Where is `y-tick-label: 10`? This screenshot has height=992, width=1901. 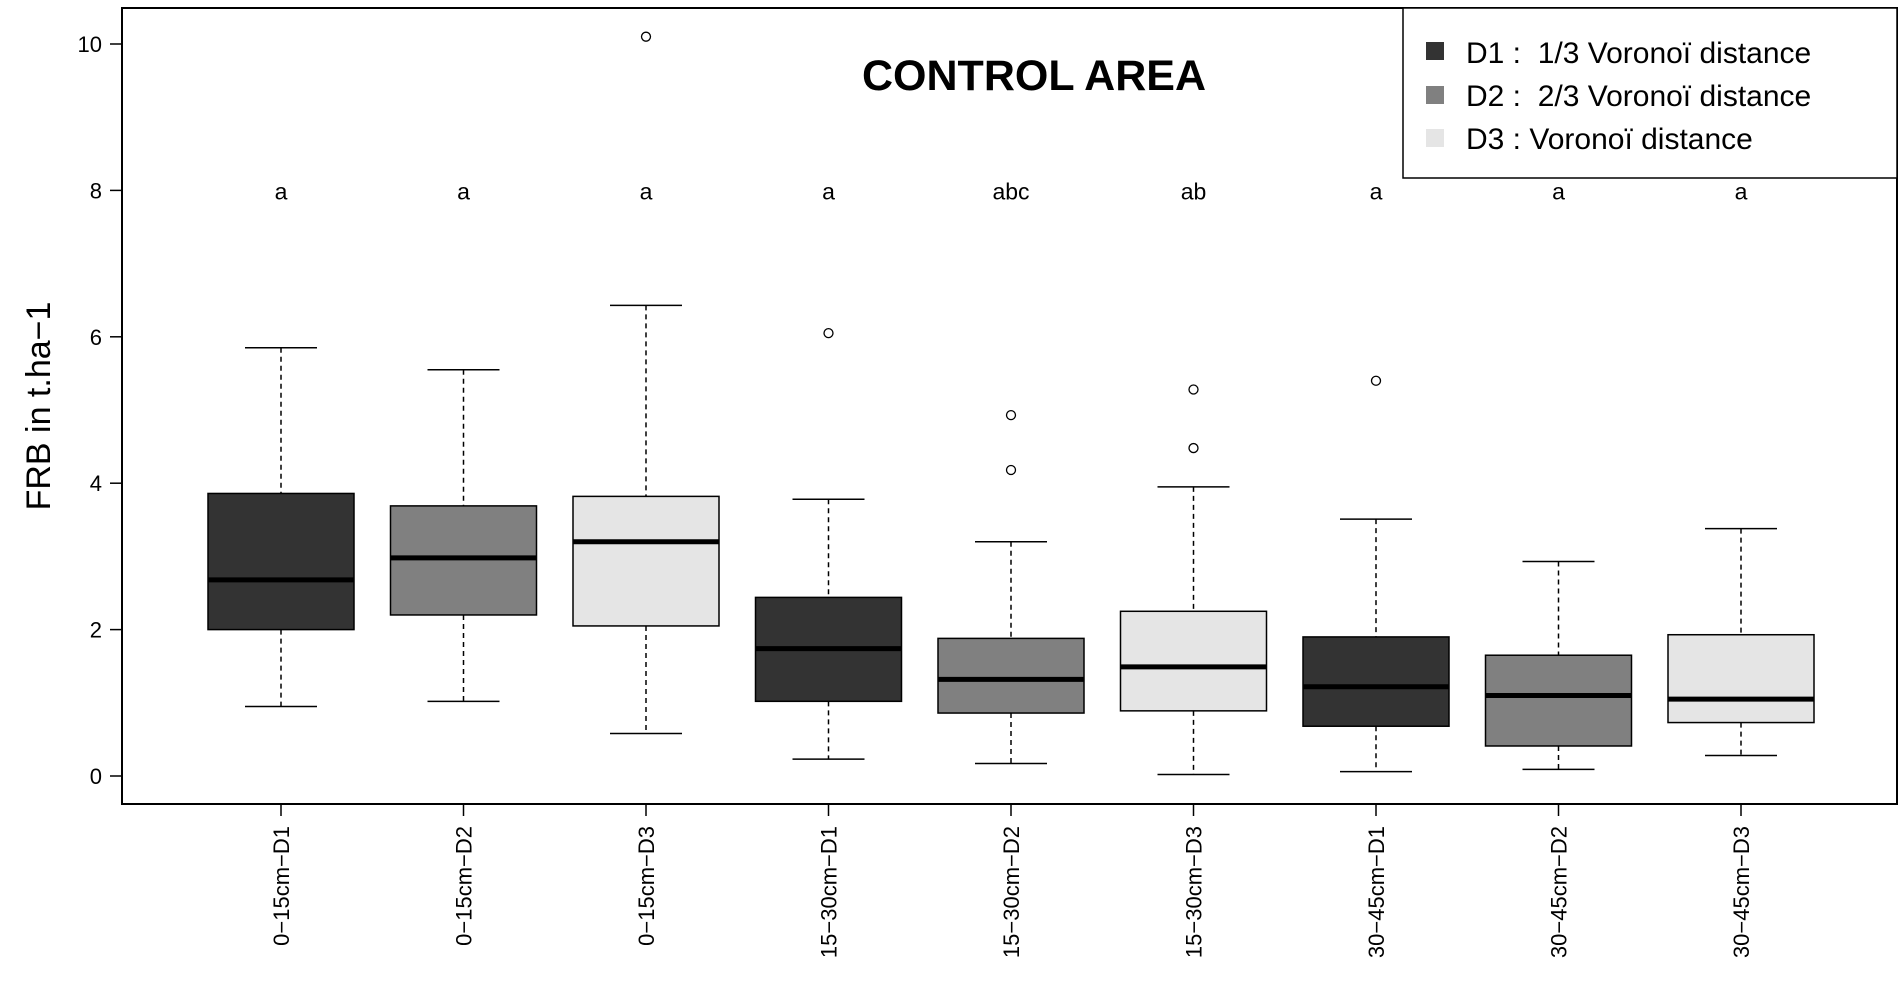
y-tick-label: 10 is located at coordinates (90, 44).